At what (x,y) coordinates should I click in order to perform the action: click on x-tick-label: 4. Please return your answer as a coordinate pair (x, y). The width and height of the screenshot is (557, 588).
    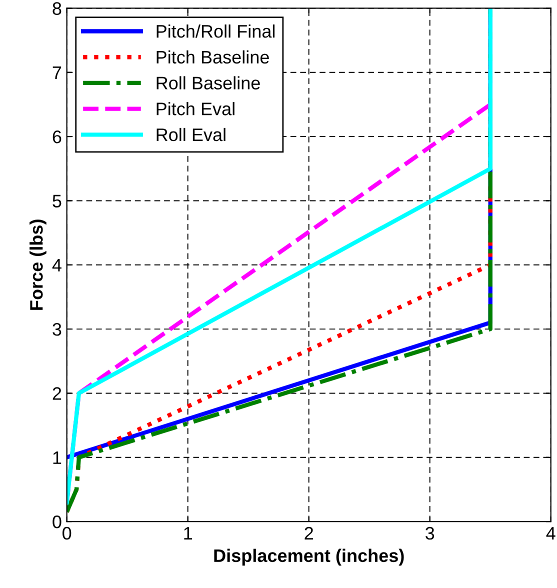
    Looking at the image, I should click on (551, 533).